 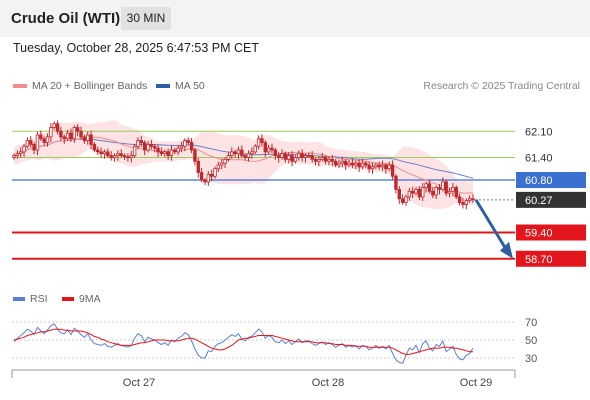 I want to click on interval-badge: 30 MIN, so click(x=146, y=18).